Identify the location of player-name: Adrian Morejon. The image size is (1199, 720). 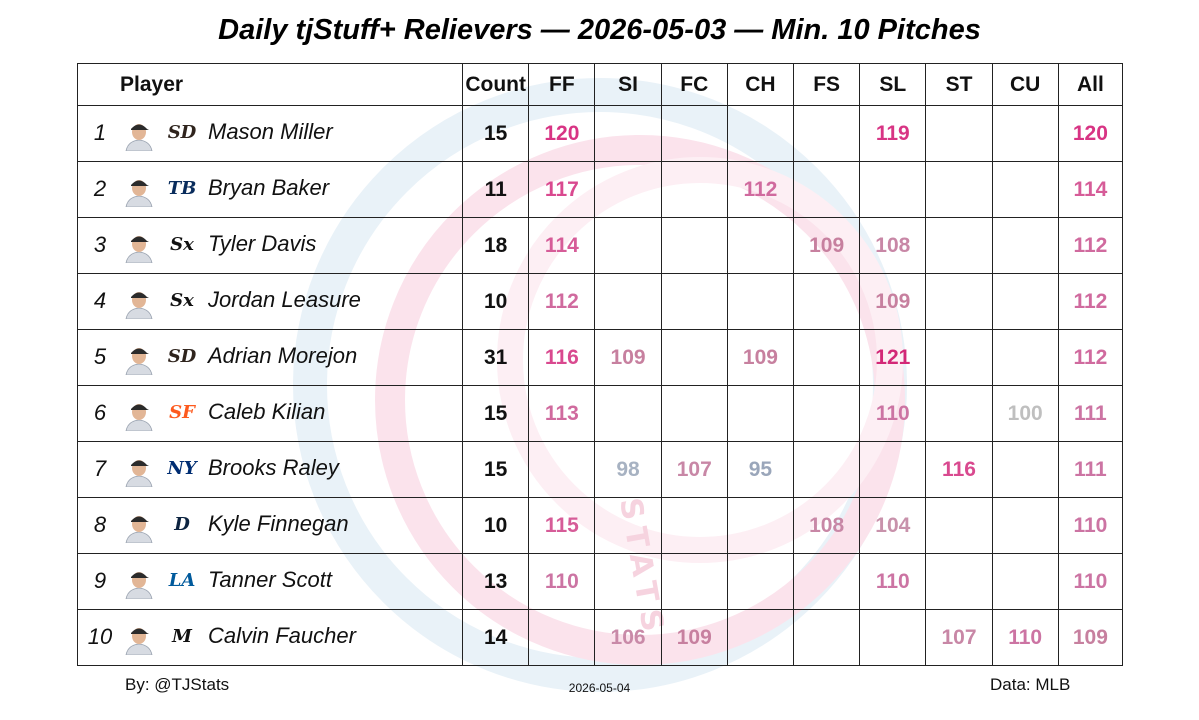
(283, 355).